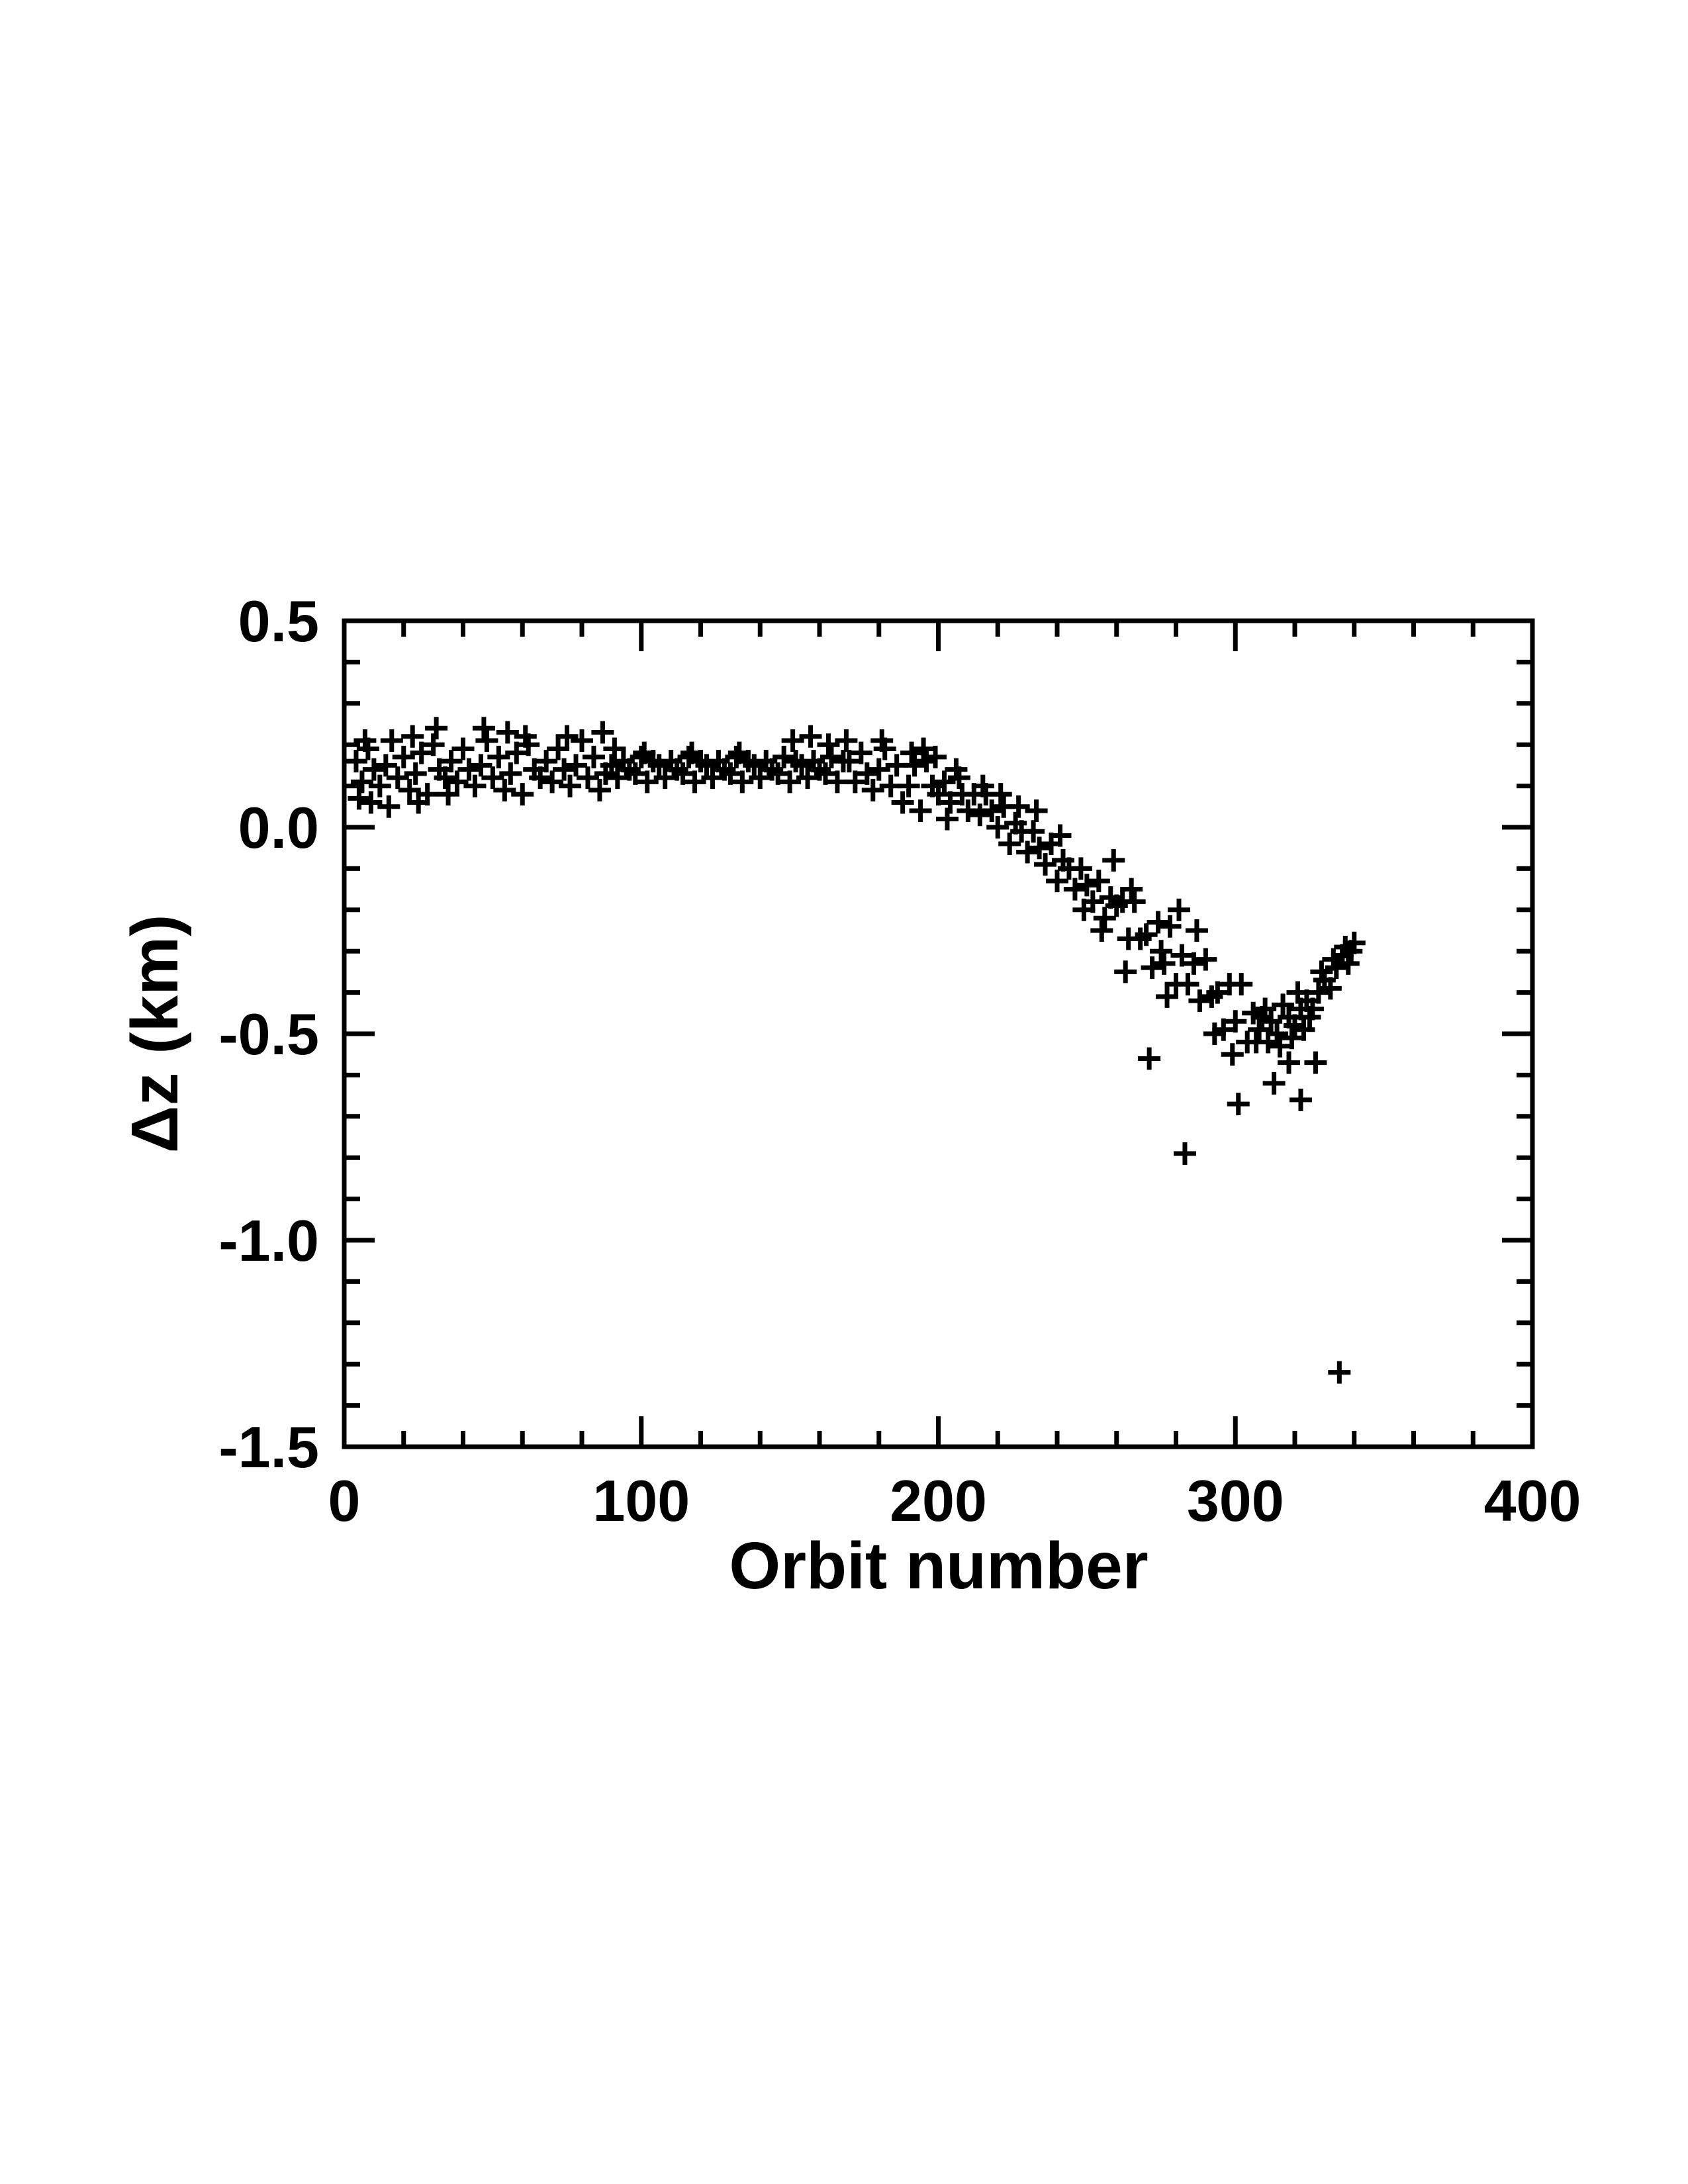 The image size is (1688, 2184). Describe the element at coordinates (278, 621) in the screenshot. I see `y-tick-label: 0.5` at that location.